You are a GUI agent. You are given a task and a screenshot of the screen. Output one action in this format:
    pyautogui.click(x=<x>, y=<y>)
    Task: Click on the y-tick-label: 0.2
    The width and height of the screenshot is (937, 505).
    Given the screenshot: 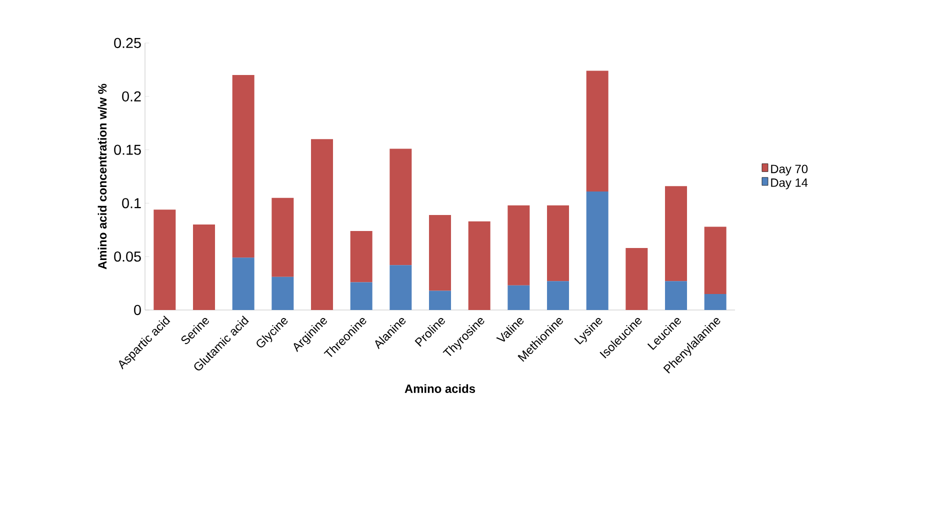 What is the action you would take?
    pyautogui.click(x=131, y=96)
    